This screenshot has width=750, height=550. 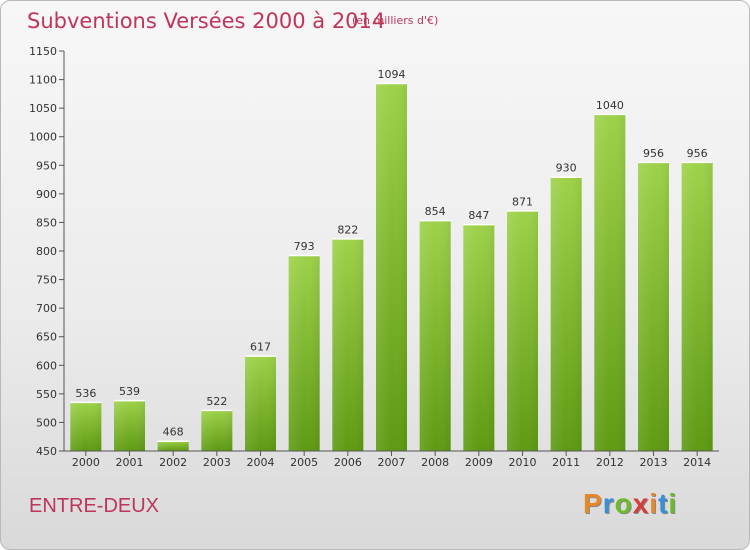 What do you see at coordinates (43, 80) in the screenshot?
I see `y-tick-label: 1100` at bounding box center [43, 80].